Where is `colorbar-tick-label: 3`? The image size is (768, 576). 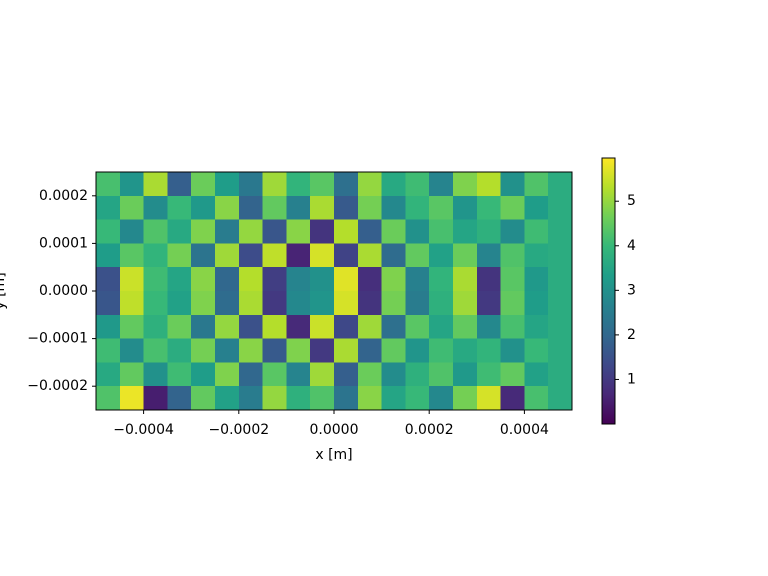
colorbar-tick-label: 3 is located at coordinates (631, 290).